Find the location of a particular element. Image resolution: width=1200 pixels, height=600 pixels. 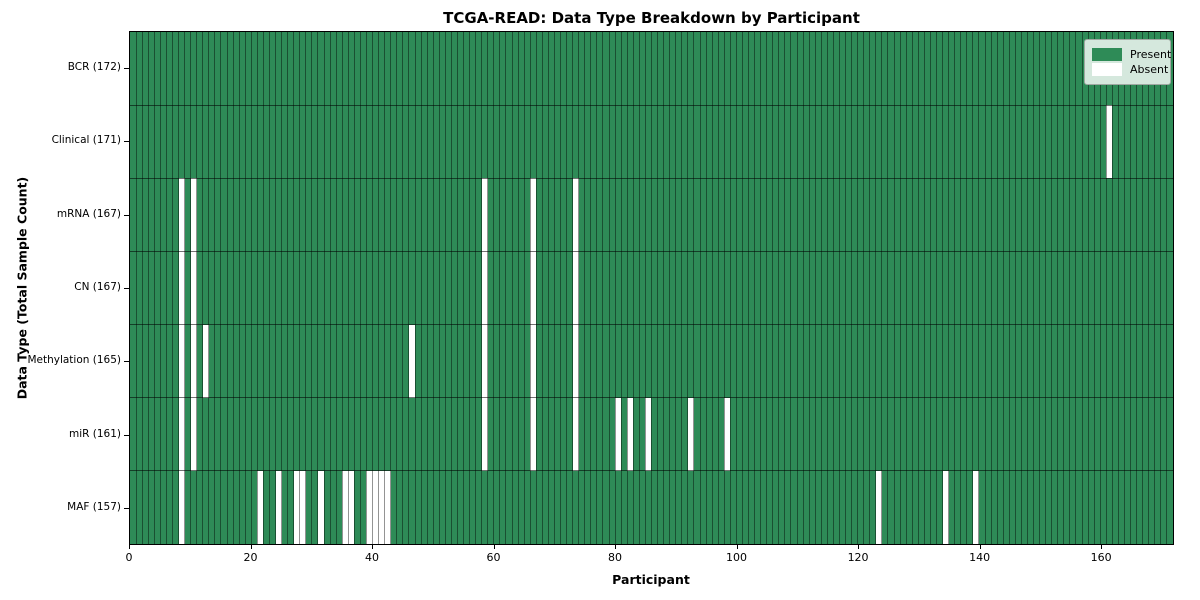

y-tick-label: miR (161) is located at coordinates (94, 433).